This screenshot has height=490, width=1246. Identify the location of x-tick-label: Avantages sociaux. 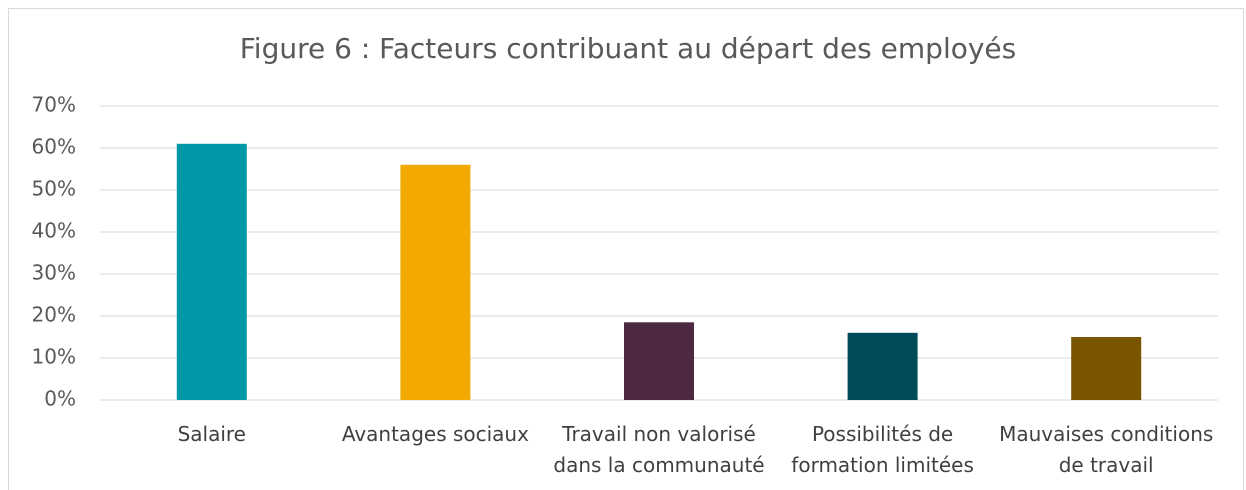
(435, 434).